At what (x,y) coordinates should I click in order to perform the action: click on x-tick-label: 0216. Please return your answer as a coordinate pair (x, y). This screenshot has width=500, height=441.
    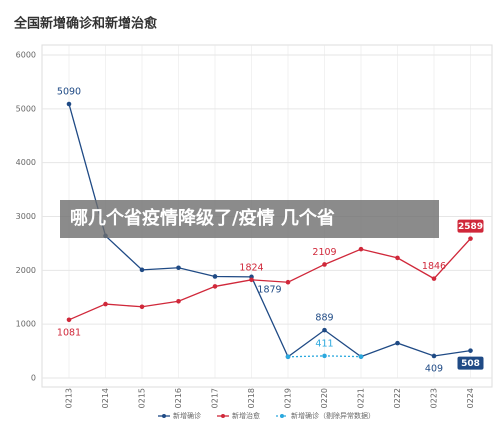
    Looking at the image, I should click on (178, 398).